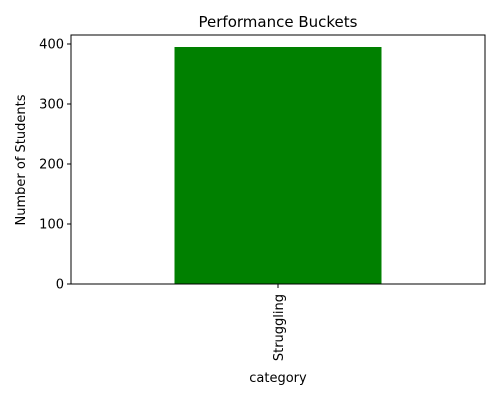 Image resolution: width=500 pixels, height=400 pixels. Describe the element at coordinates (279, 327) in the screenshot. I see `x-tick-label: Struggling` at that location.